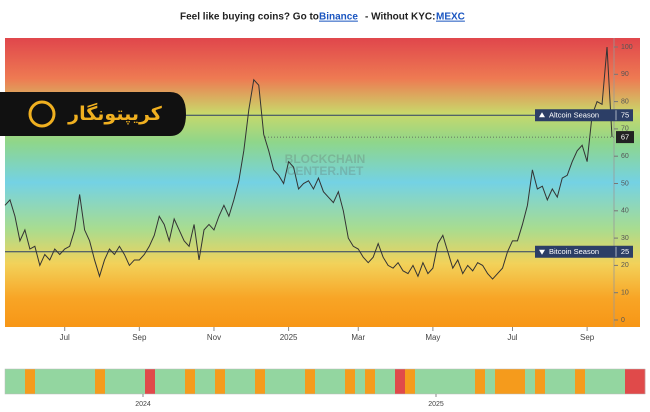 The width and height of the screenshot is (650, 412). Describe the element at coordinates (627, 47) in the screenshot. I see `y-tick-label: 100` at that location.